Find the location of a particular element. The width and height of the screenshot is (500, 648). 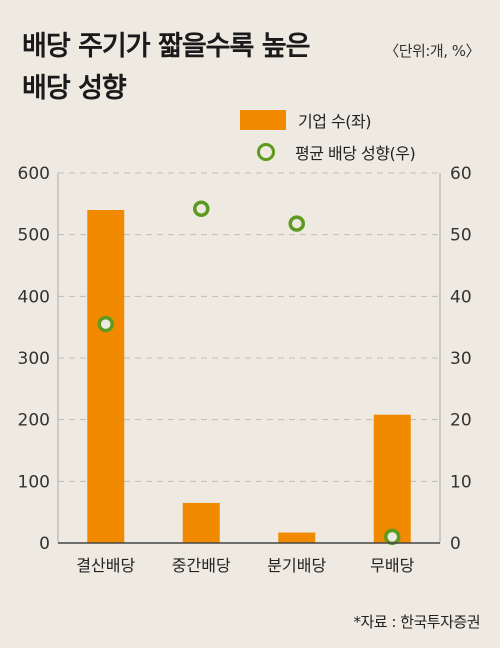

chart-title: 배당 주기가 짧을수록 높은 배당 성향 is located at coordinates (166, 68).